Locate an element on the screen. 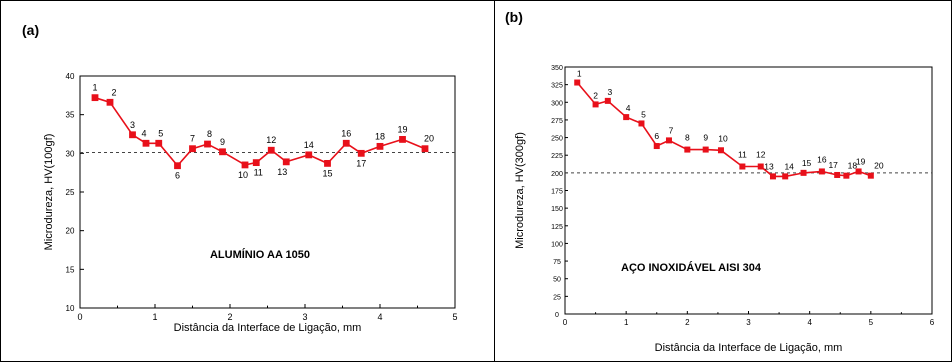 The image size is (952, 362). y-tick-label: 250 is located at coordinates (557, 139).